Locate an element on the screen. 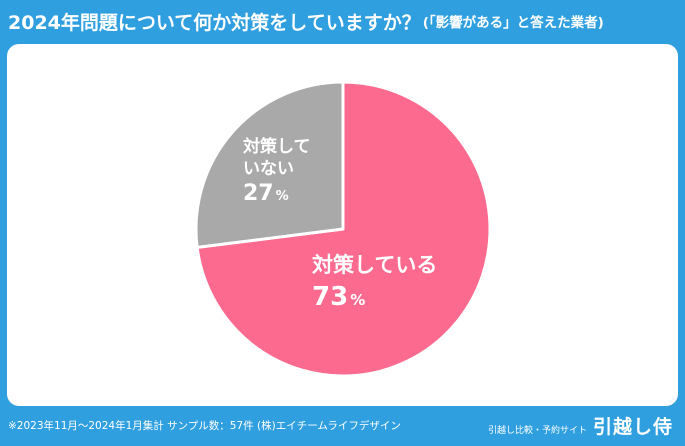 Image resolution: width=685 pixels, height=446 pixels. title-sub: (「影響がある」と答えた業者) is located at coordinates (513, 23).